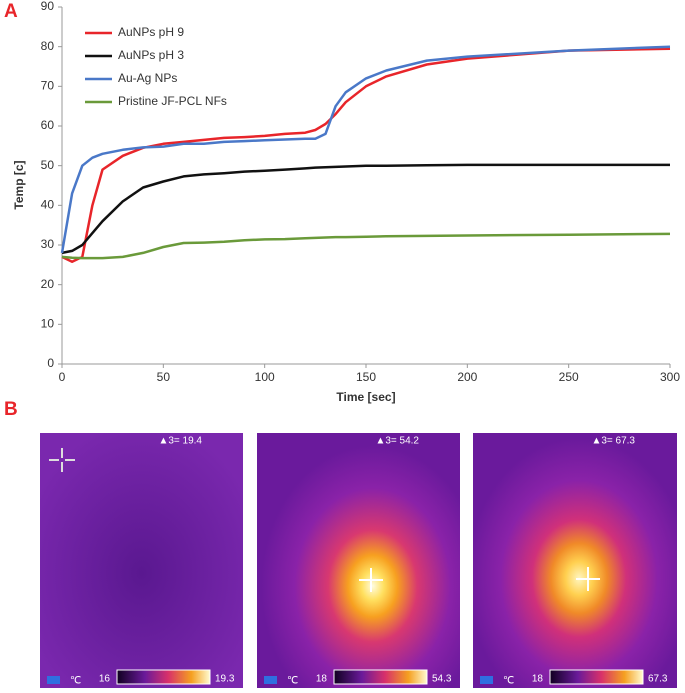  Describe the element at coordinates (11, 11) in the screenshot. I see `panel-label: A` at that location.